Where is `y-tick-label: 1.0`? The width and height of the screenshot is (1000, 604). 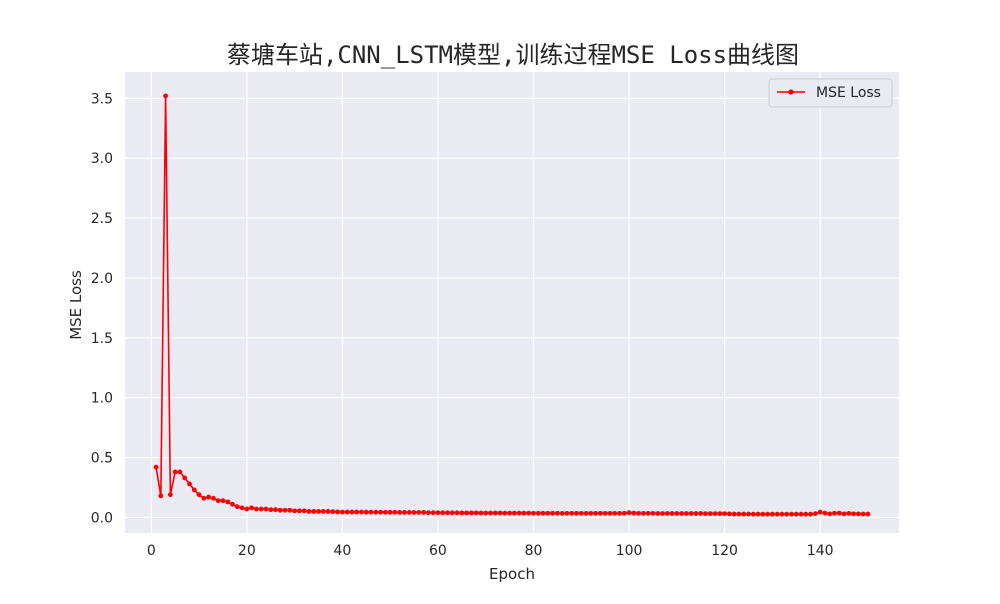
y-tick-label: 1.0 is located at coordinates (102, 399).